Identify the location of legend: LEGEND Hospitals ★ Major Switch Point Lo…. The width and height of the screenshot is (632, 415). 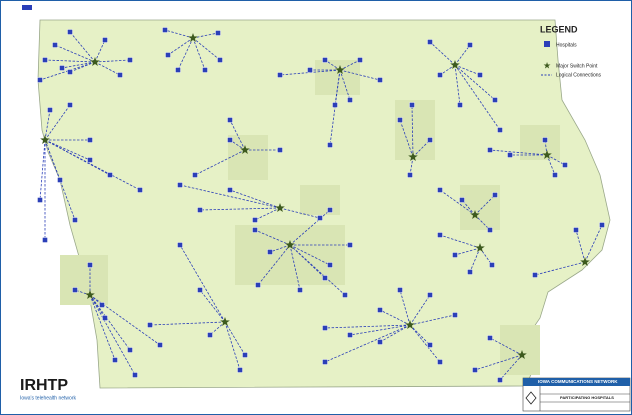
(571, 51).